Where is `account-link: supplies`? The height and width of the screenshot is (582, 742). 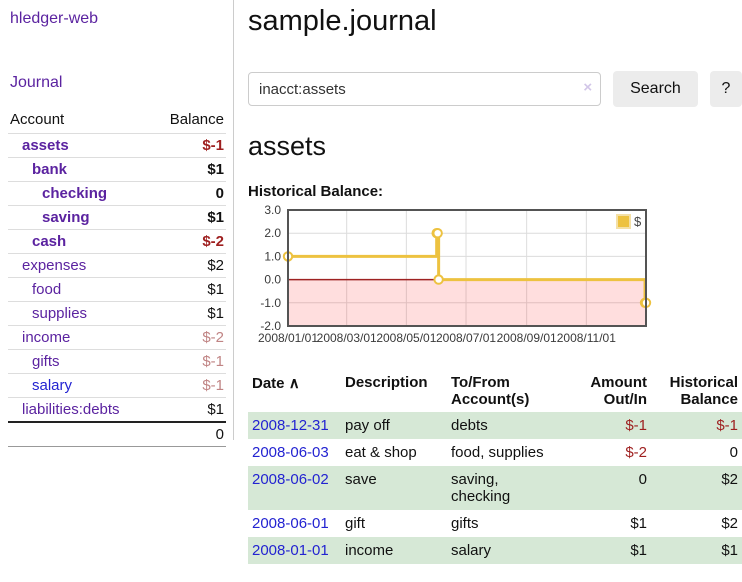
account-link: supplies is located at coordinates (60, 313).